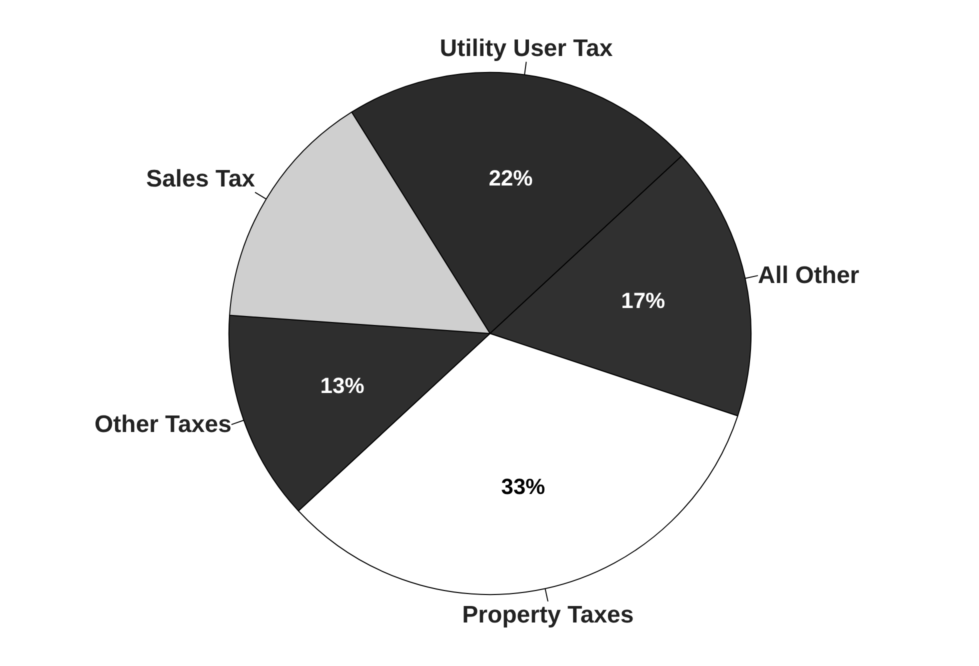  What do you see at coordinates (809, 276) in the screenshot?
I see `slice-label: All Other` at bounding box center [809, 276].